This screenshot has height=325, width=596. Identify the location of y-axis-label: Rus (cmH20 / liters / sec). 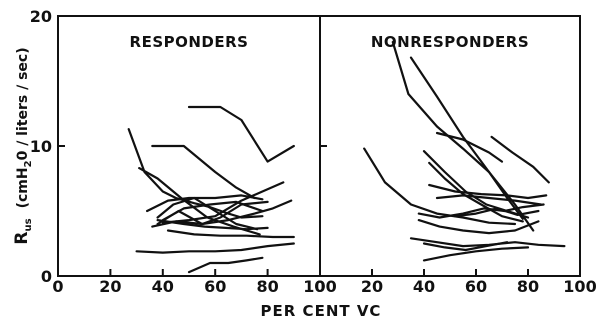
(23, 145).